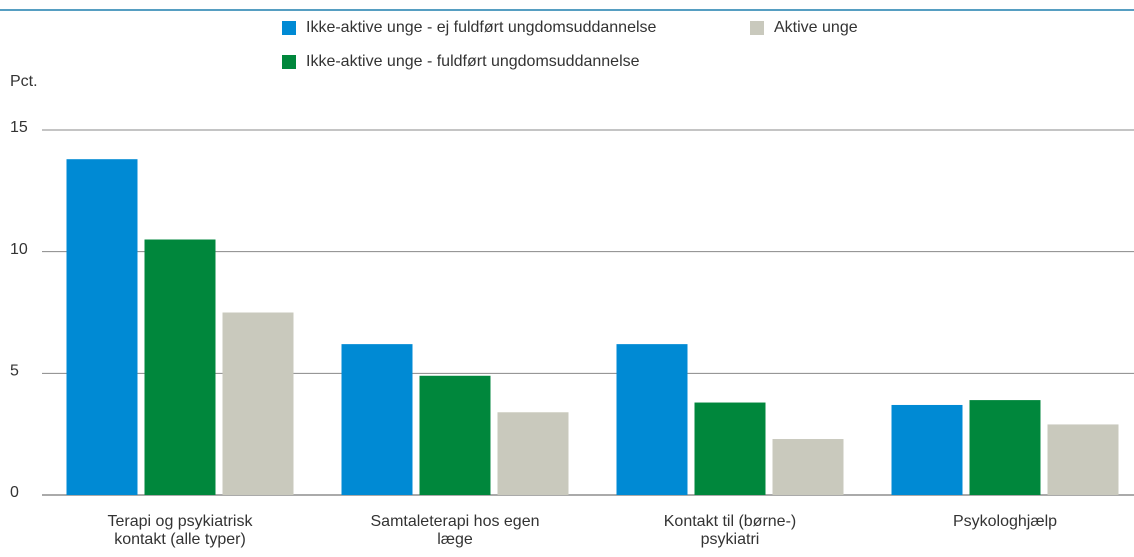 The height and width of the screenshot is (557, 1134). What do you see at coordinates (816, 27) in the screenshot?
I see `legend-label: Aktive unge` at bounding box center [816, 27].